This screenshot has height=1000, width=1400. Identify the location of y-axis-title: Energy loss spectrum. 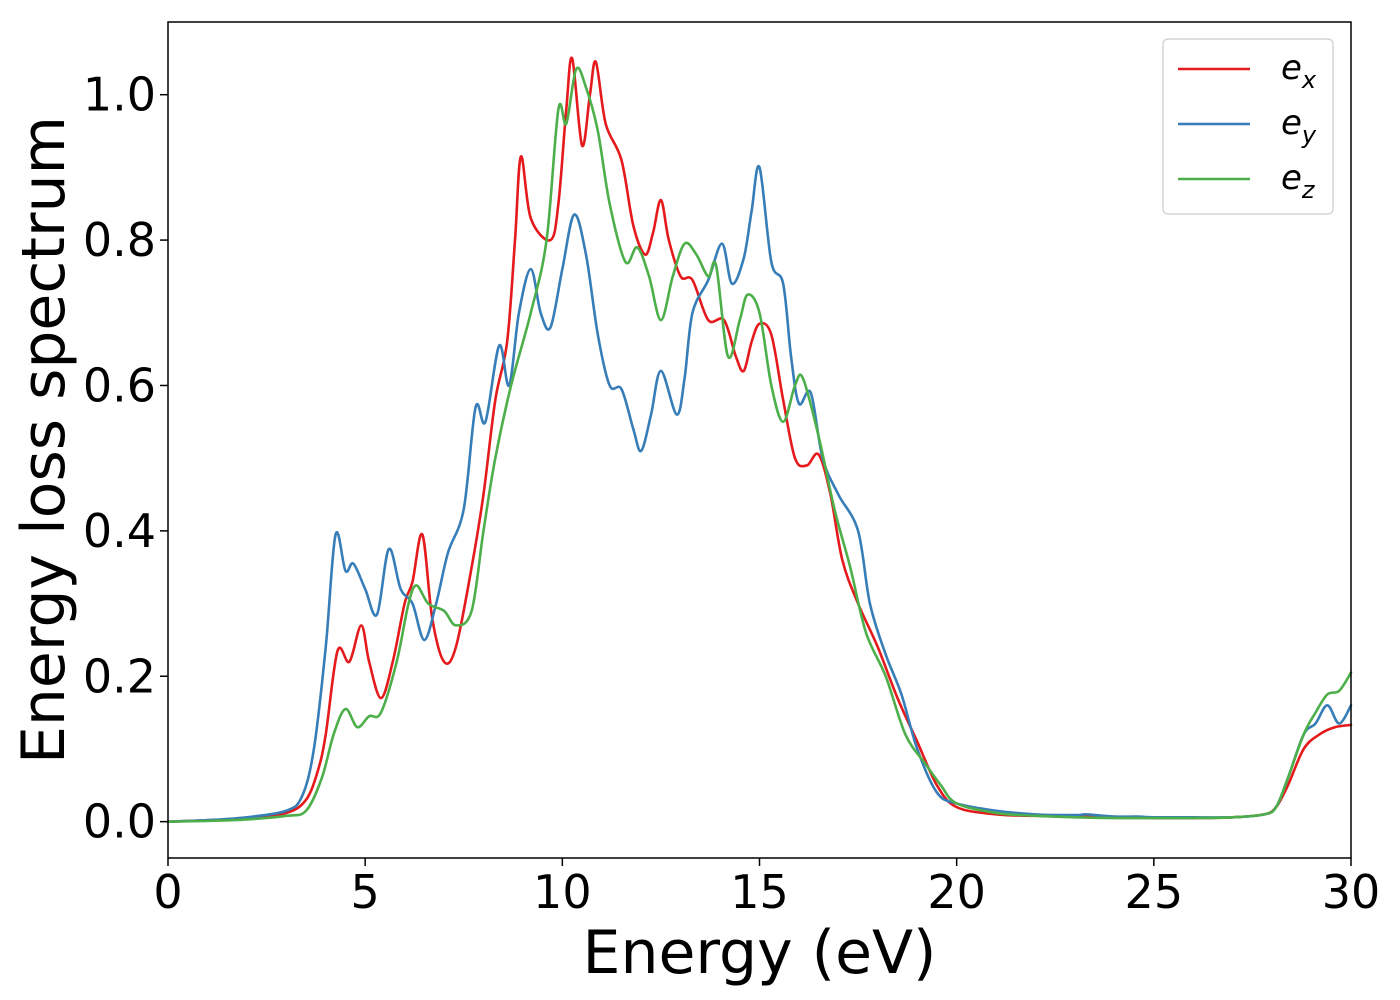
(44, 440).